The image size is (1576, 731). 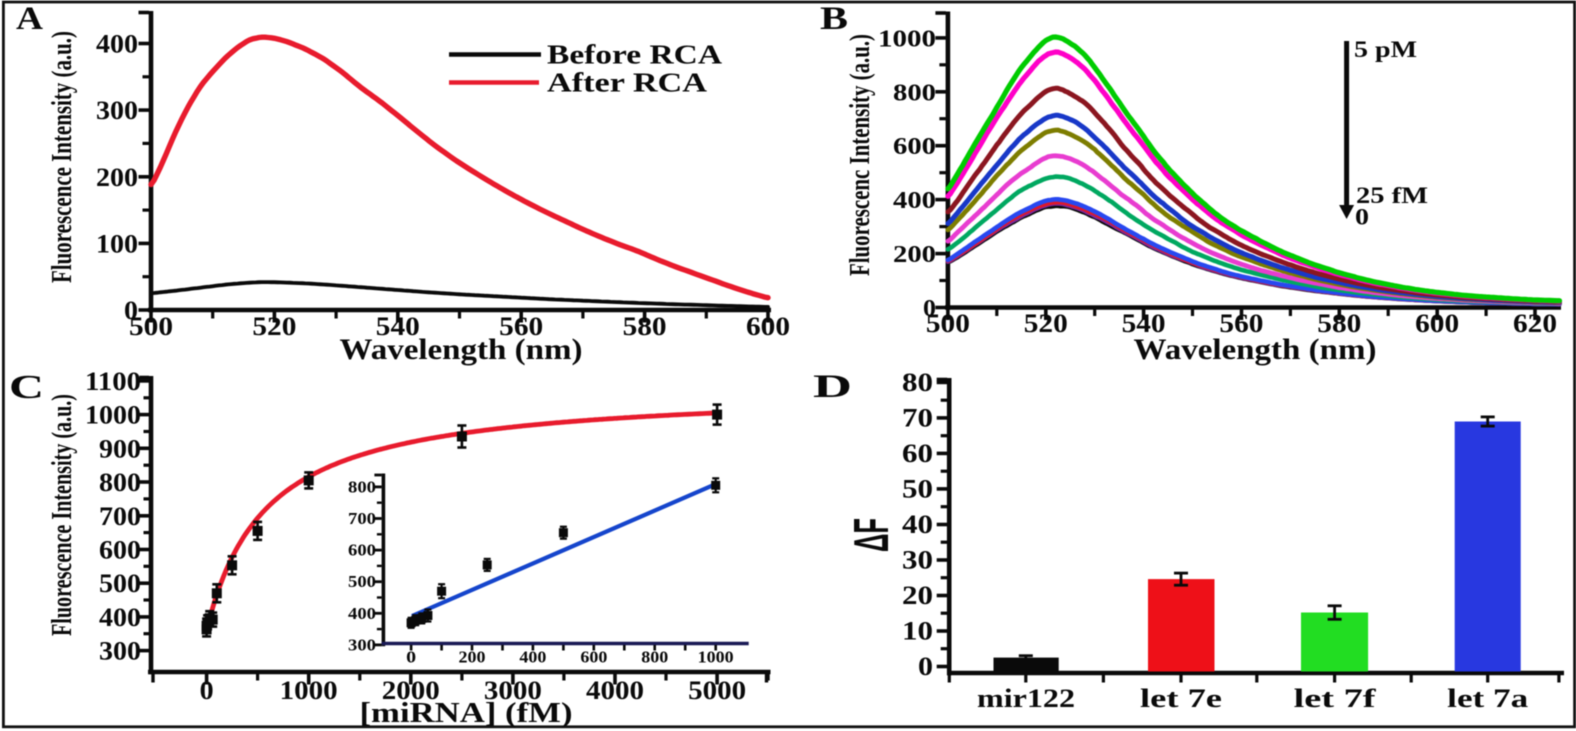 What do you see at coordinates (859, 155) in the screenshot?
I see `svg-text: Fluorescenc Intensity (a.u.)` at bounding box center [859, 155].